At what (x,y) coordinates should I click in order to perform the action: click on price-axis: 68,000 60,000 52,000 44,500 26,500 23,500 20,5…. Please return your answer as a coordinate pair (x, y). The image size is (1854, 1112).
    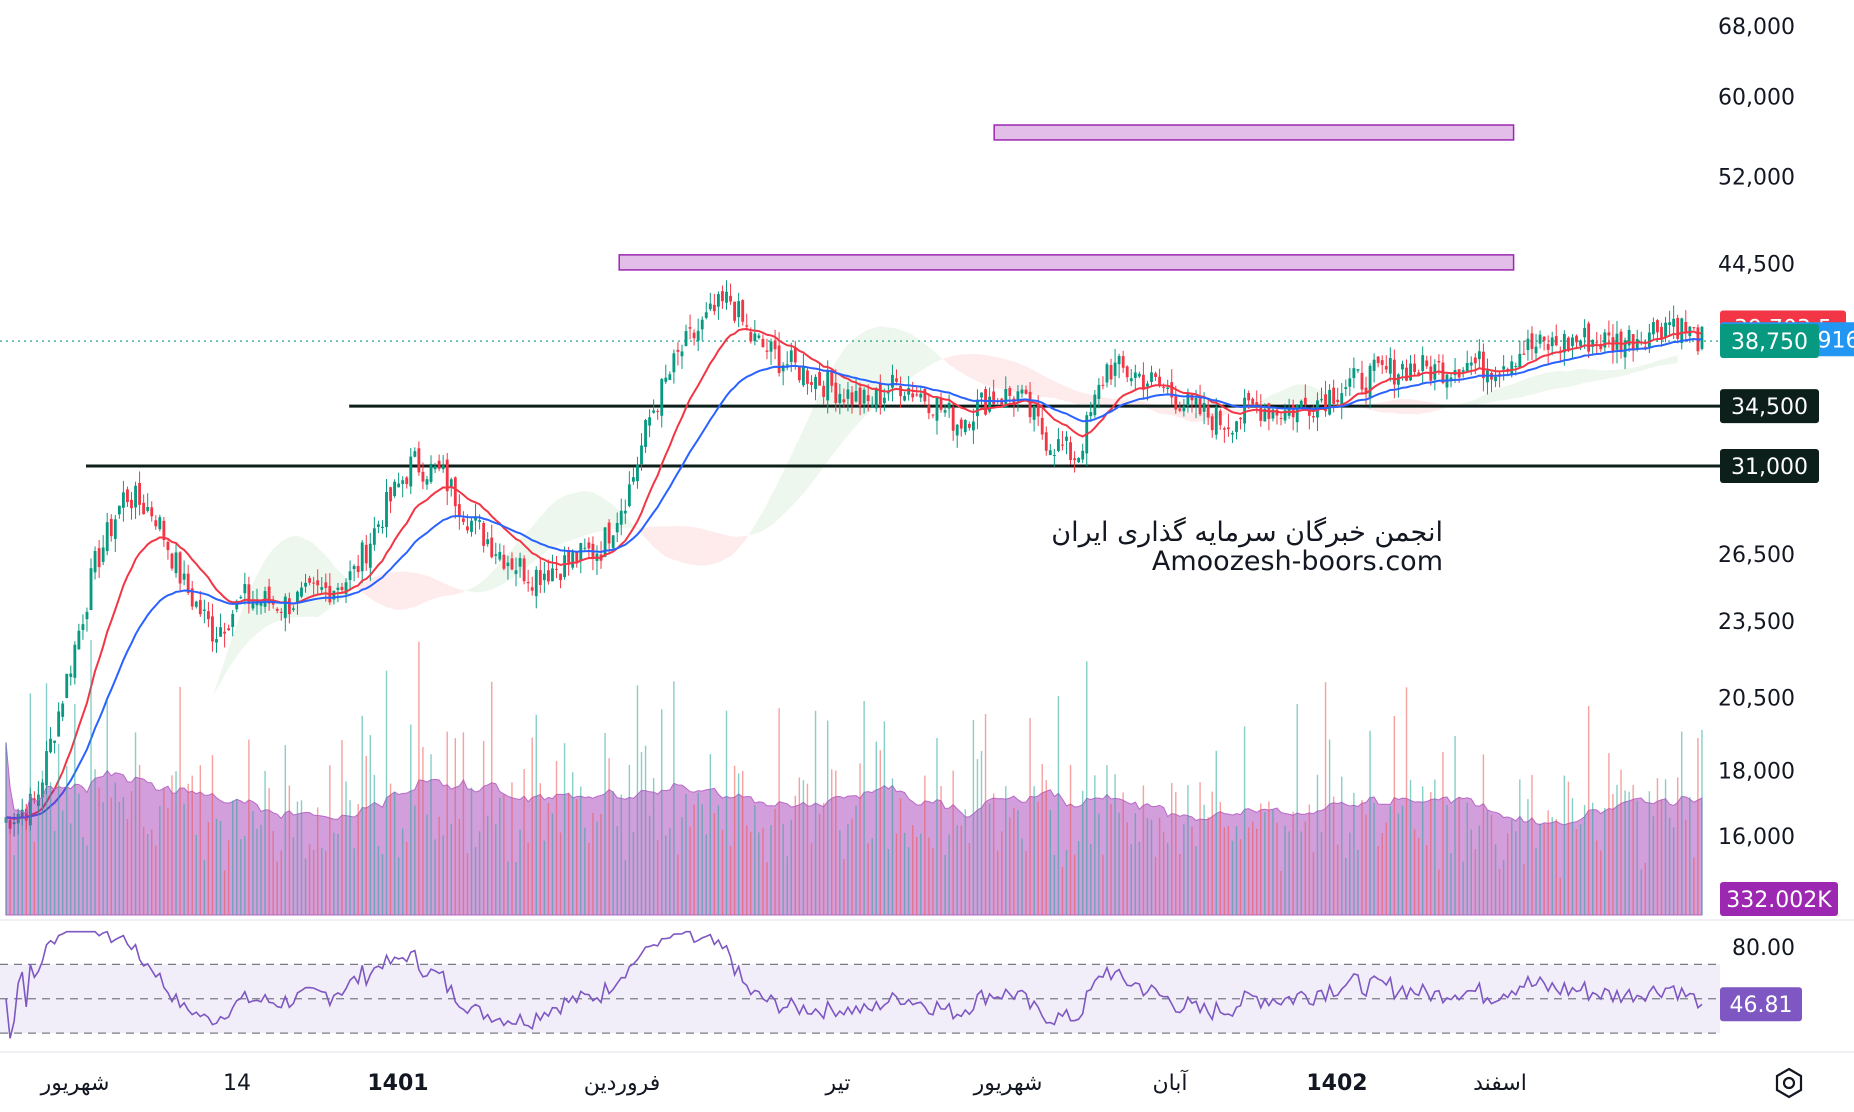
    Looking at the image, I should click on (1756, 488).